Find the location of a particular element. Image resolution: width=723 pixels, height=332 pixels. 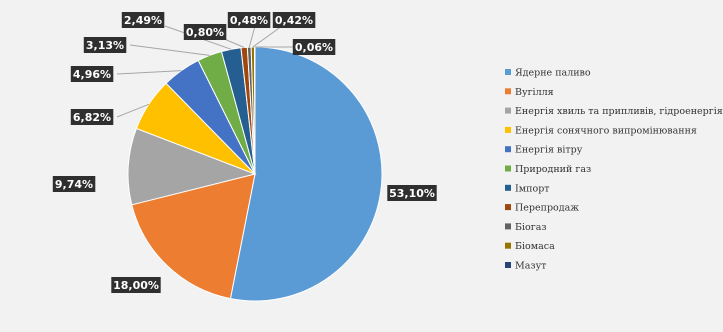

legend-item: Мазут is located at coordinates (525, 266).